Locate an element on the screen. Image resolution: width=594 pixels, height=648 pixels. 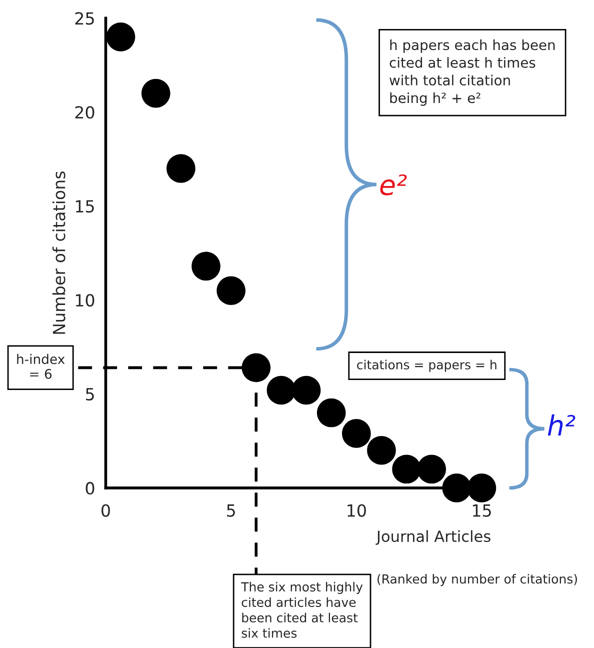
y-tick-label: 15 is located at coordinates (85, 206).